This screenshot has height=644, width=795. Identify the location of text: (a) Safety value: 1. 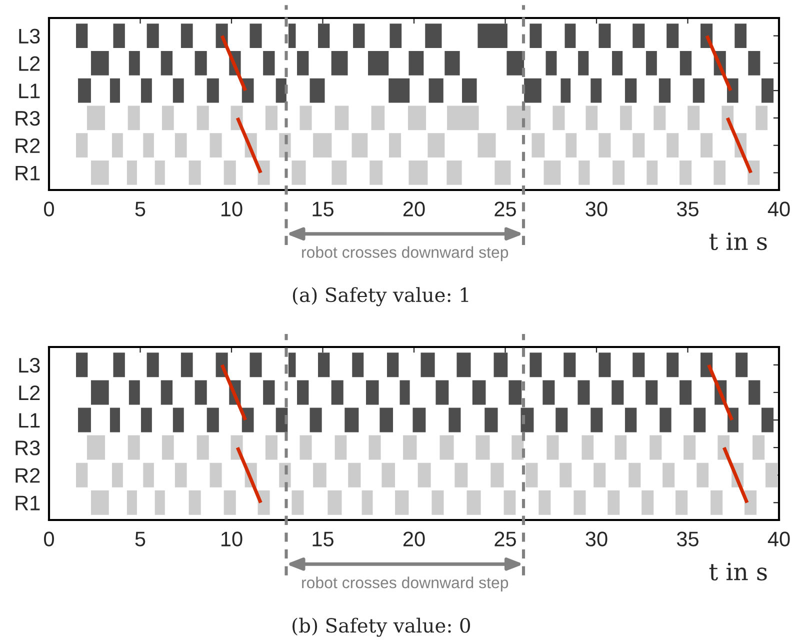
(380, 296).